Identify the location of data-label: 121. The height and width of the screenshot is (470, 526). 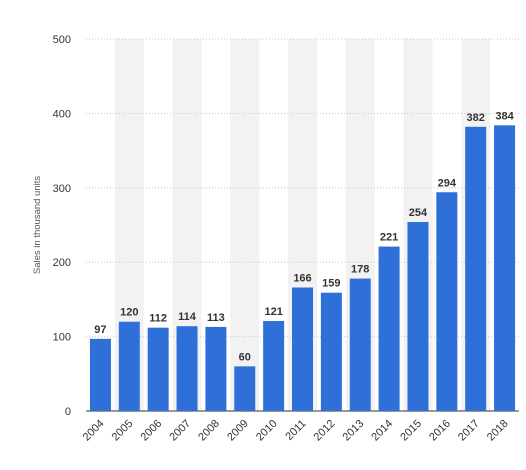
(273, 312).